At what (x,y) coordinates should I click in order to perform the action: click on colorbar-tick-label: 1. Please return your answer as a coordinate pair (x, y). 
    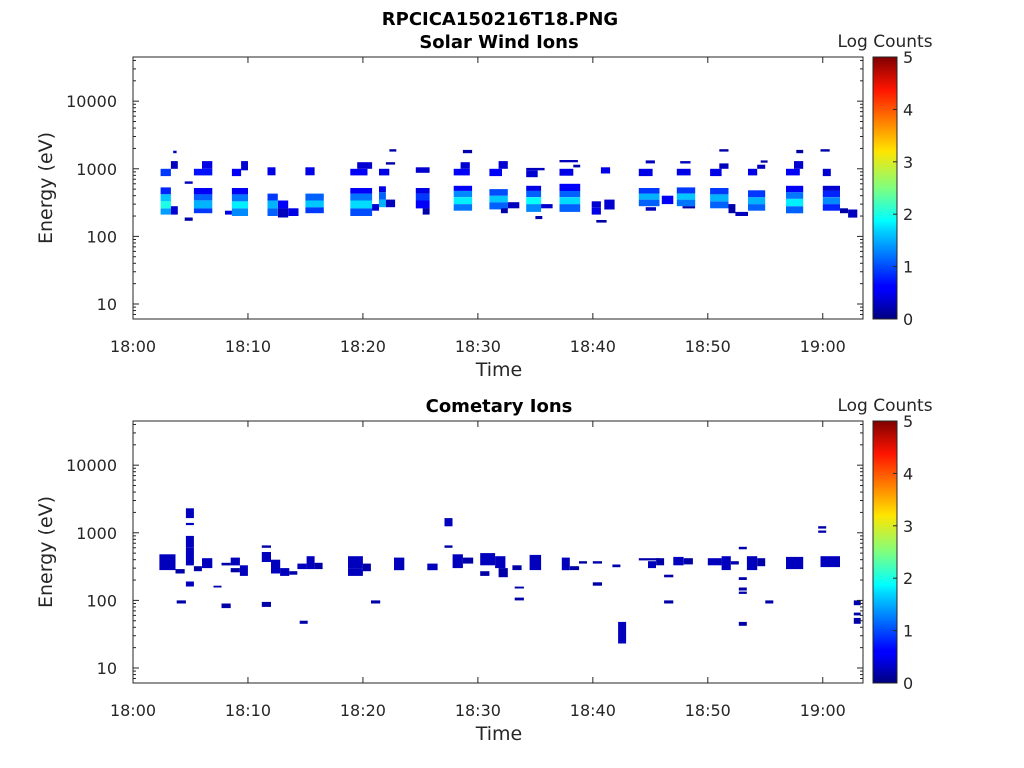
    Looking at the image, I should click on (908, 267).